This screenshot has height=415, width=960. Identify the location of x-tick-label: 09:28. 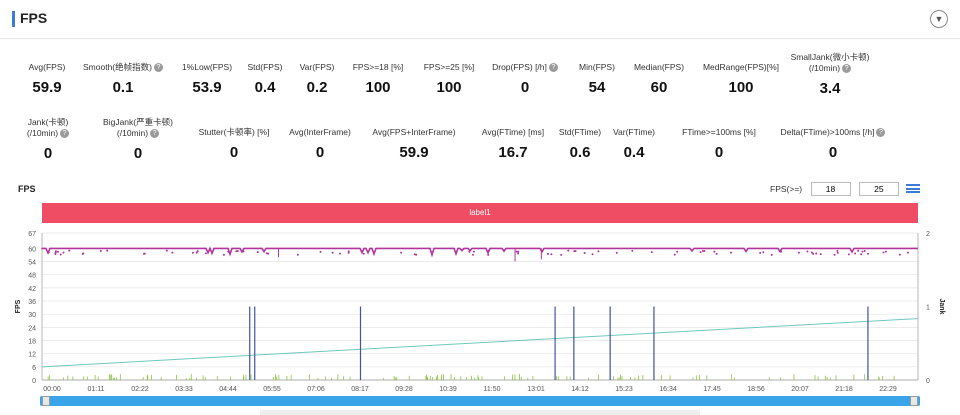
(404, 389).